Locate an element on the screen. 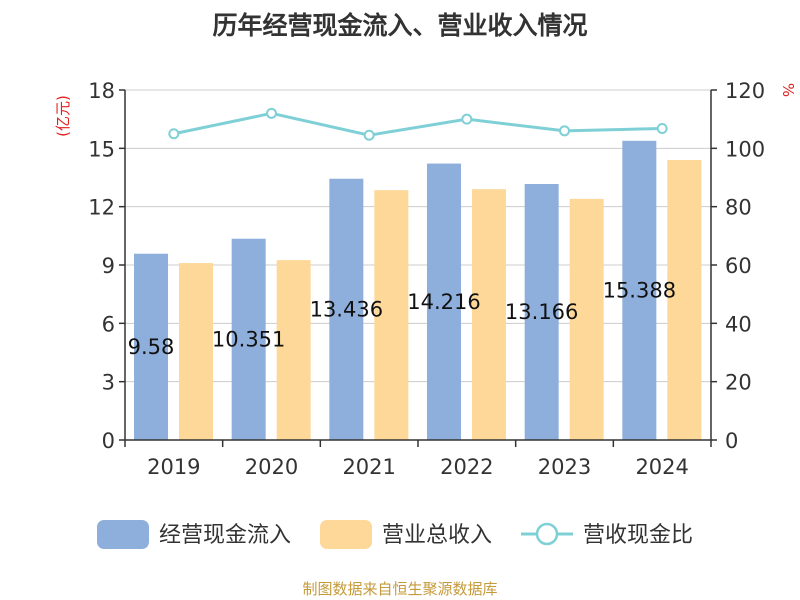 Image resolution: width=800 pixels, height=600 pixels. legend: 经营现金流入 营业总收入 营收现金比 is located at coordinates (395, 534).